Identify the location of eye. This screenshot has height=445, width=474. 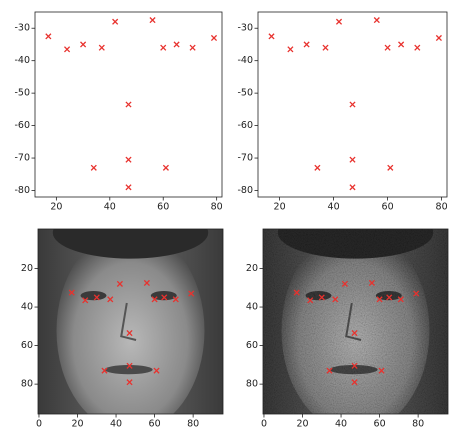
(163, 295).